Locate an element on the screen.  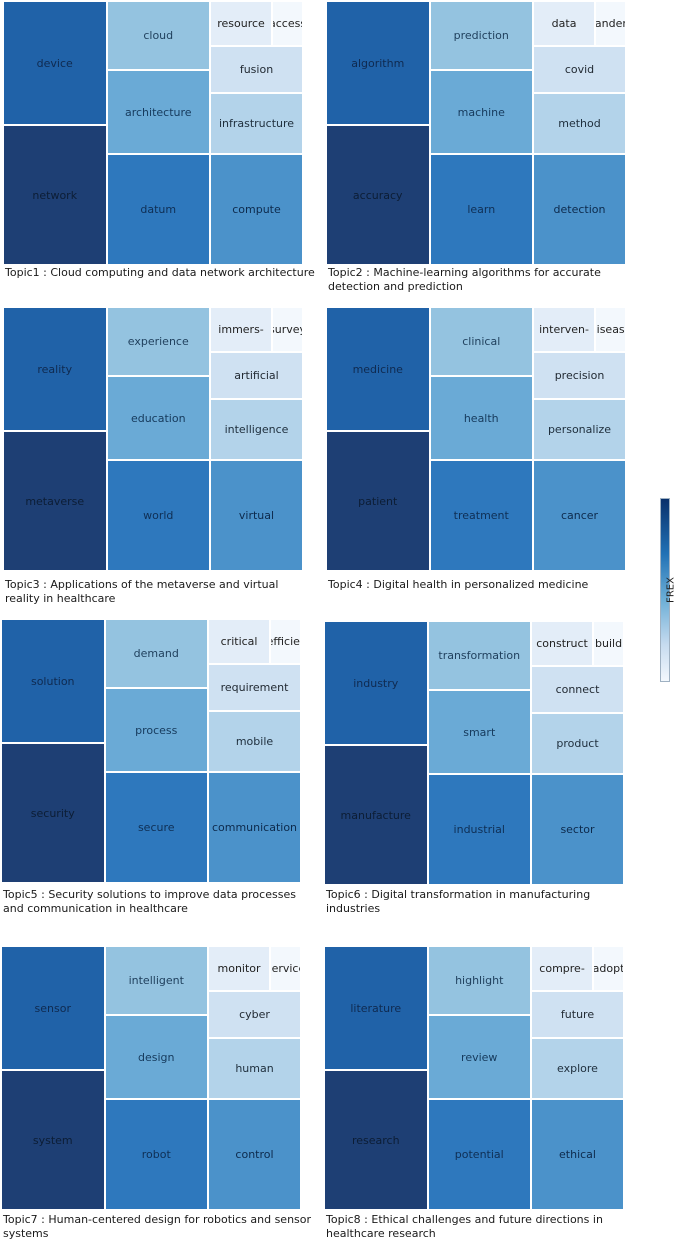
treemap-cell-learn: learn is located at coordinates (481, 209).